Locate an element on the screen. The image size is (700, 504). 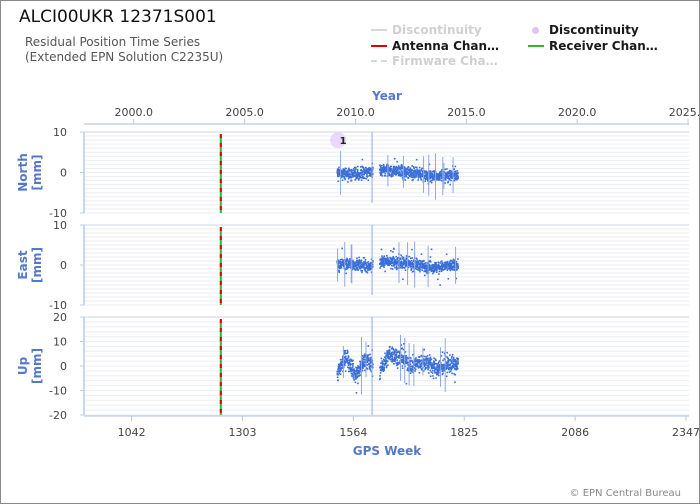
bottom-axis-tick-label: 1564 is located at coordinates (353, 432).